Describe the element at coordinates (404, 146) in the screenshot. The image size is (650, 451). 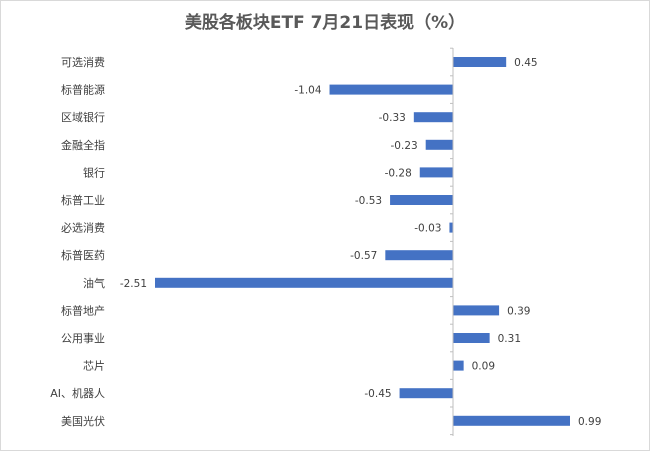
I see `data-label: -0.23` at that location.